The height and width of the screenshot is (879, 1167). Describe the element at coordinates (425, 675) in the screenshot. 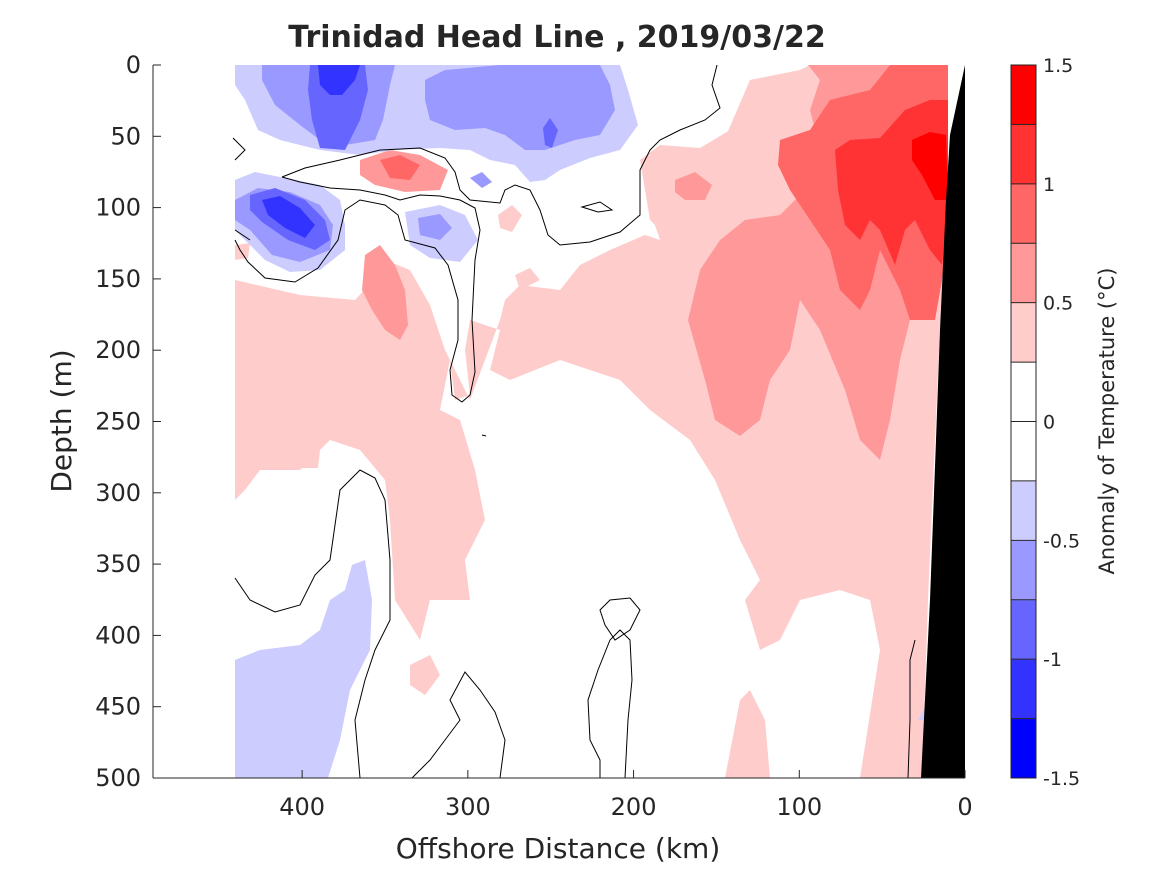

I see `anomaly-region-warm-025-small-a` at that location.